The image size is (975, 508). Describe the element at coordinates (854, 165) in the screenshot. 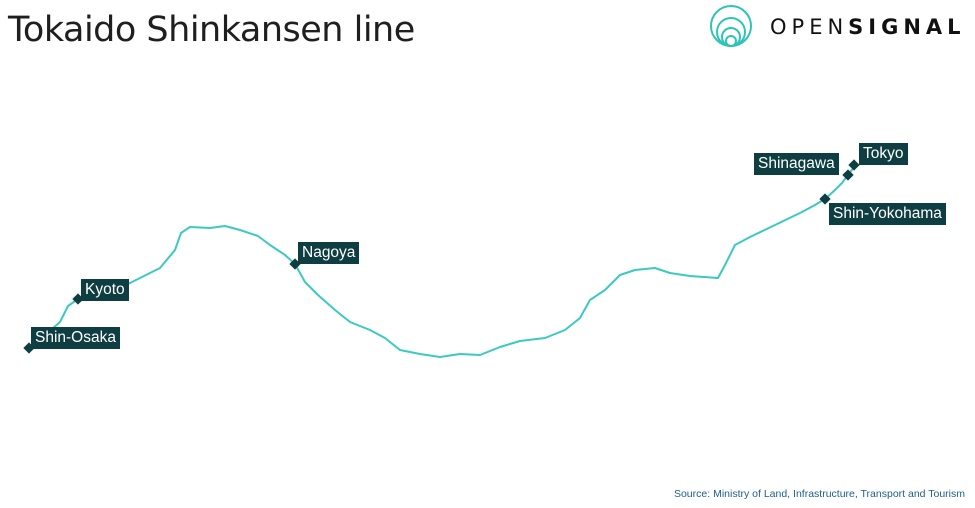

I see `station-marker-tokyo` at that location.